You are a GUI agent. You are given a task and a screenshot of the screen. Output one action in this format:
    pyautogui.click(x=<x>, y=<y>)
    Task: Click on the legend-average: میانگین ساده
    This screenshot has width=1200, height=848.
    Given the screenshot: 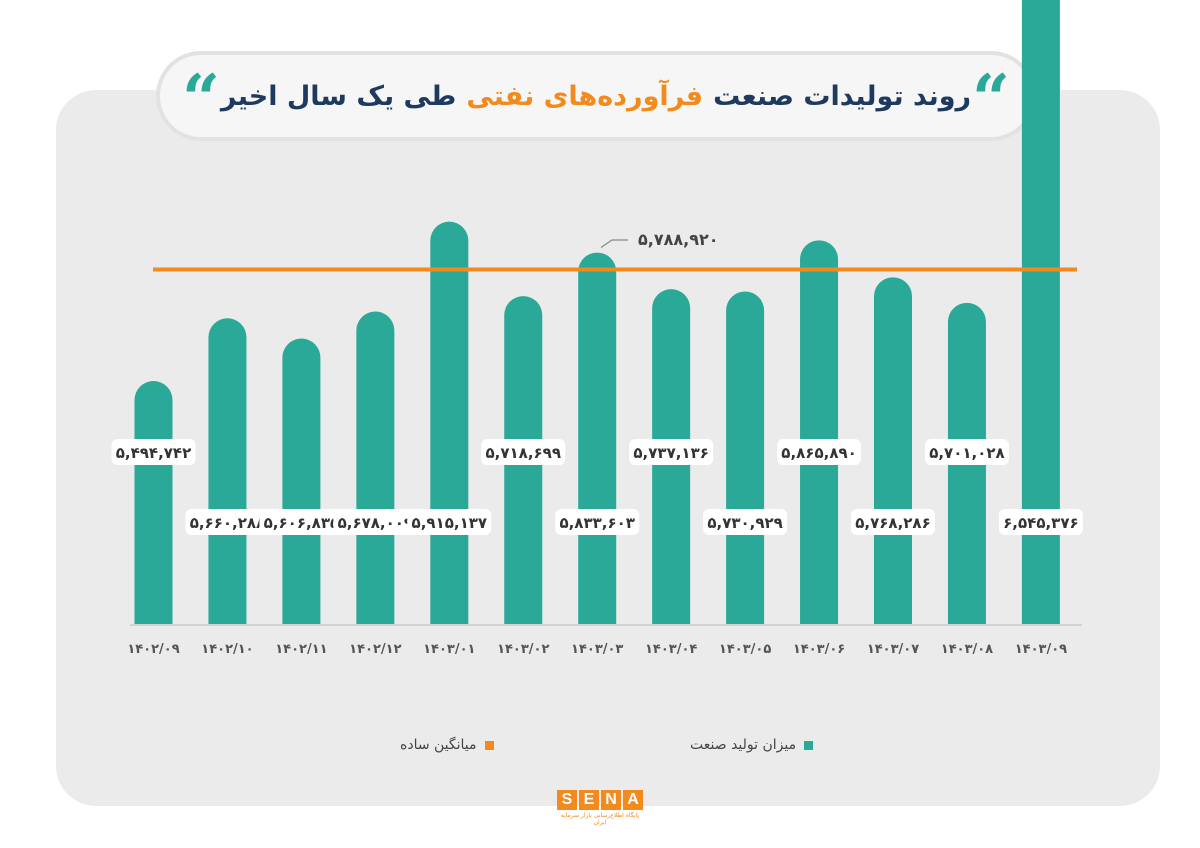 What is the action you would take?
    pyautogui.click(x=447, y=745)
    